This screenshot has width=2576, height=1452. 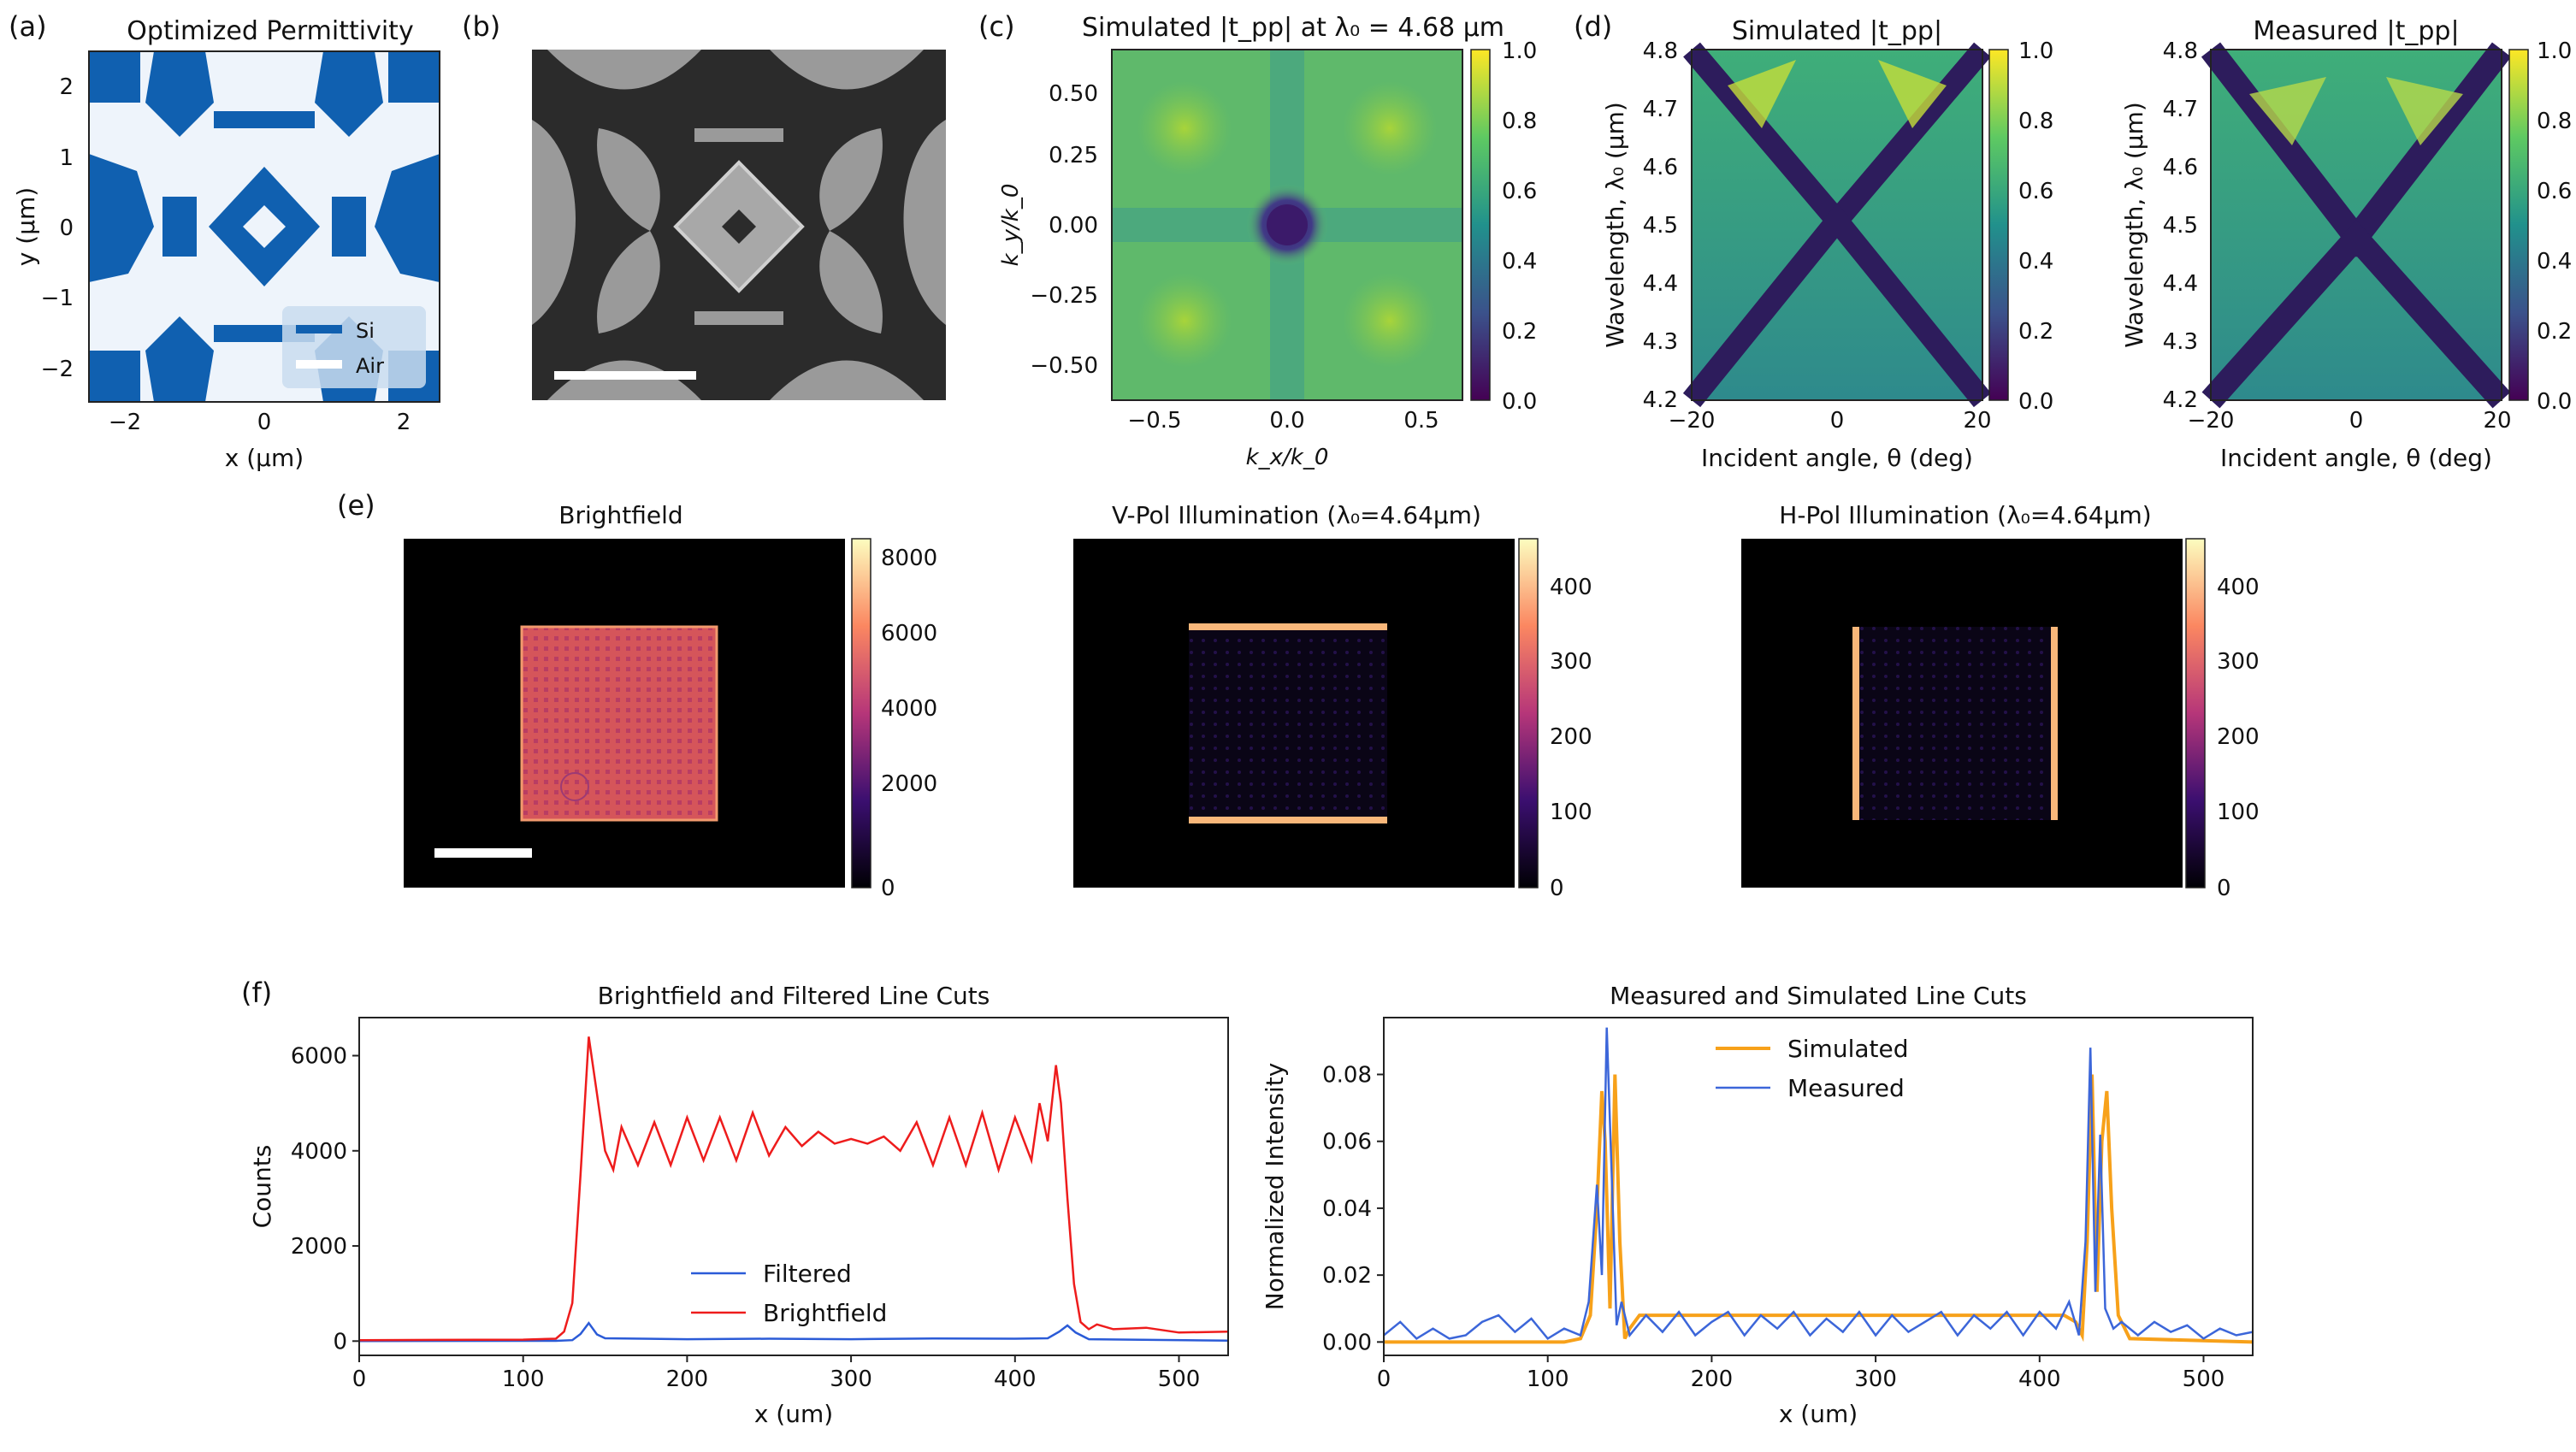 What do you see at coordinates (1296, 515) in the screenshot?
I see `panel-e-title-v: V-Pol Illumination (λ₀=4.64μm)` at bounding box center [1296, 515].